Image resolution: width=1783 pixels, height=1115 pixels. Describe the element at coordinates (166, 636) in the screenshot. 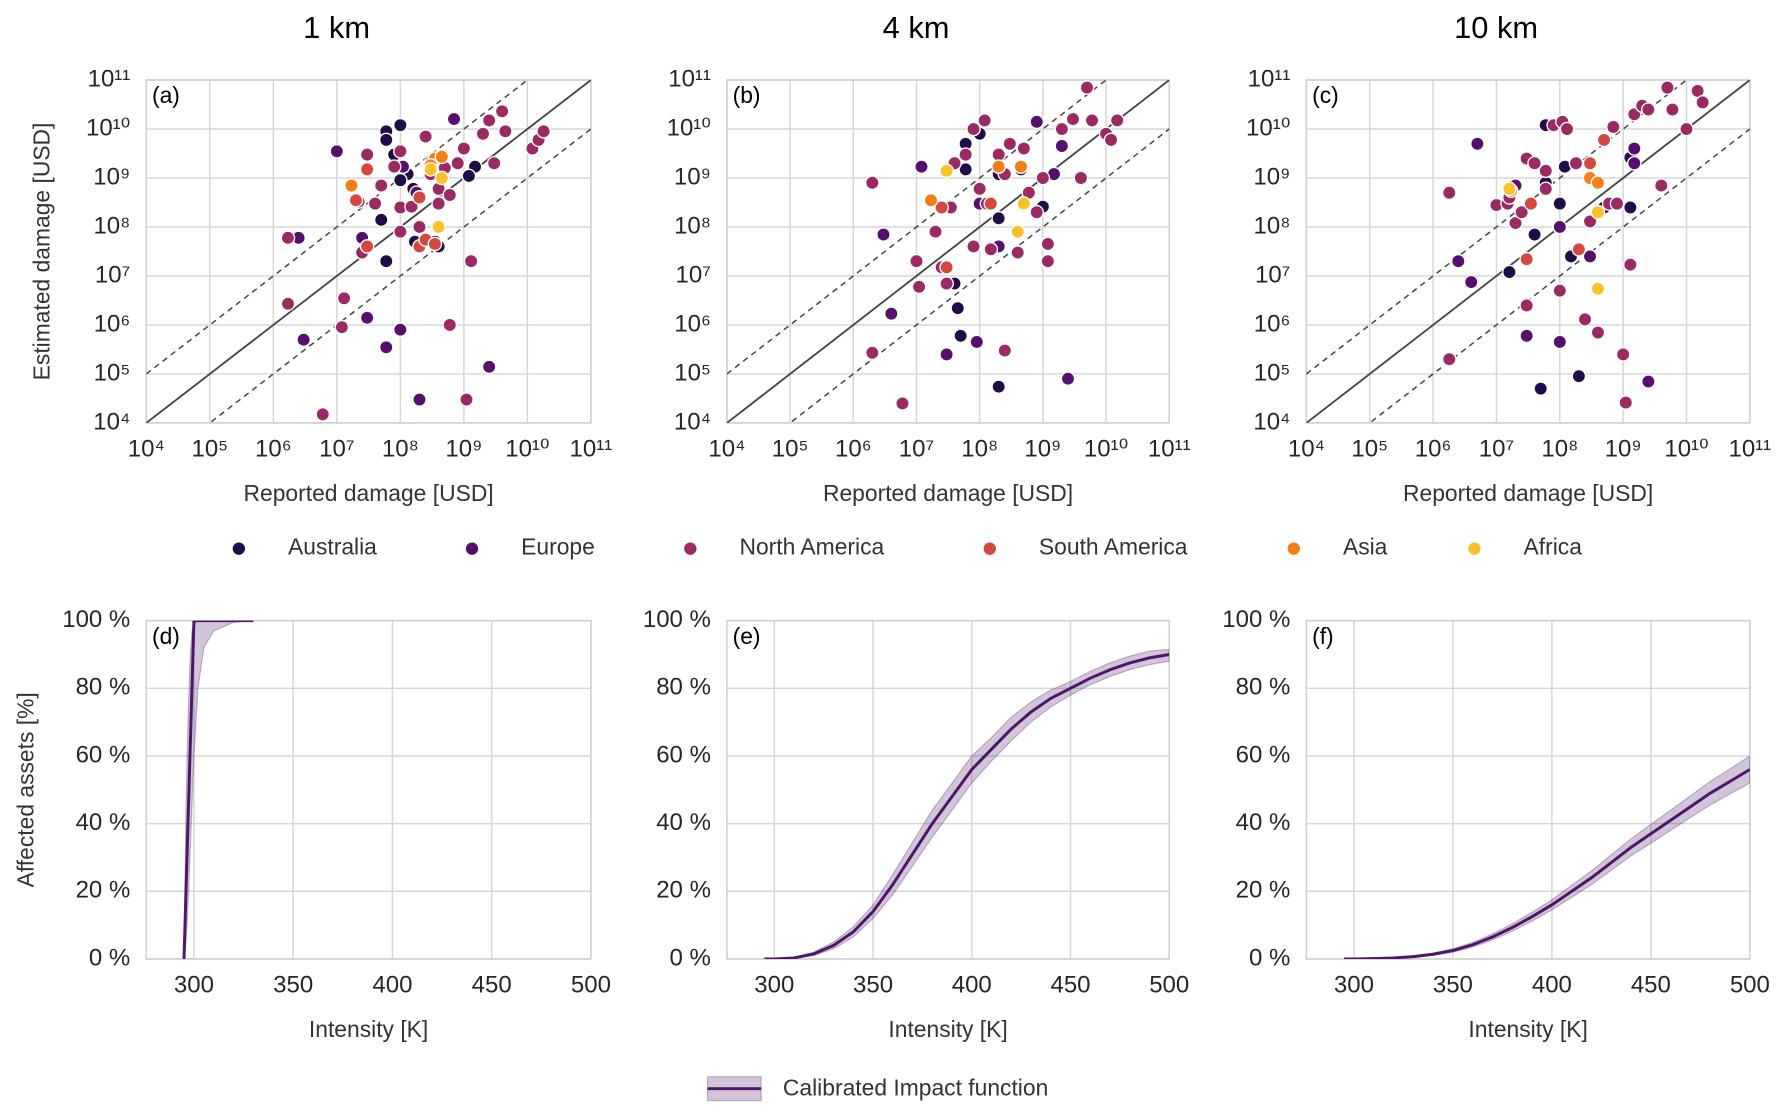

I see `panel-label: (d)` at that location.